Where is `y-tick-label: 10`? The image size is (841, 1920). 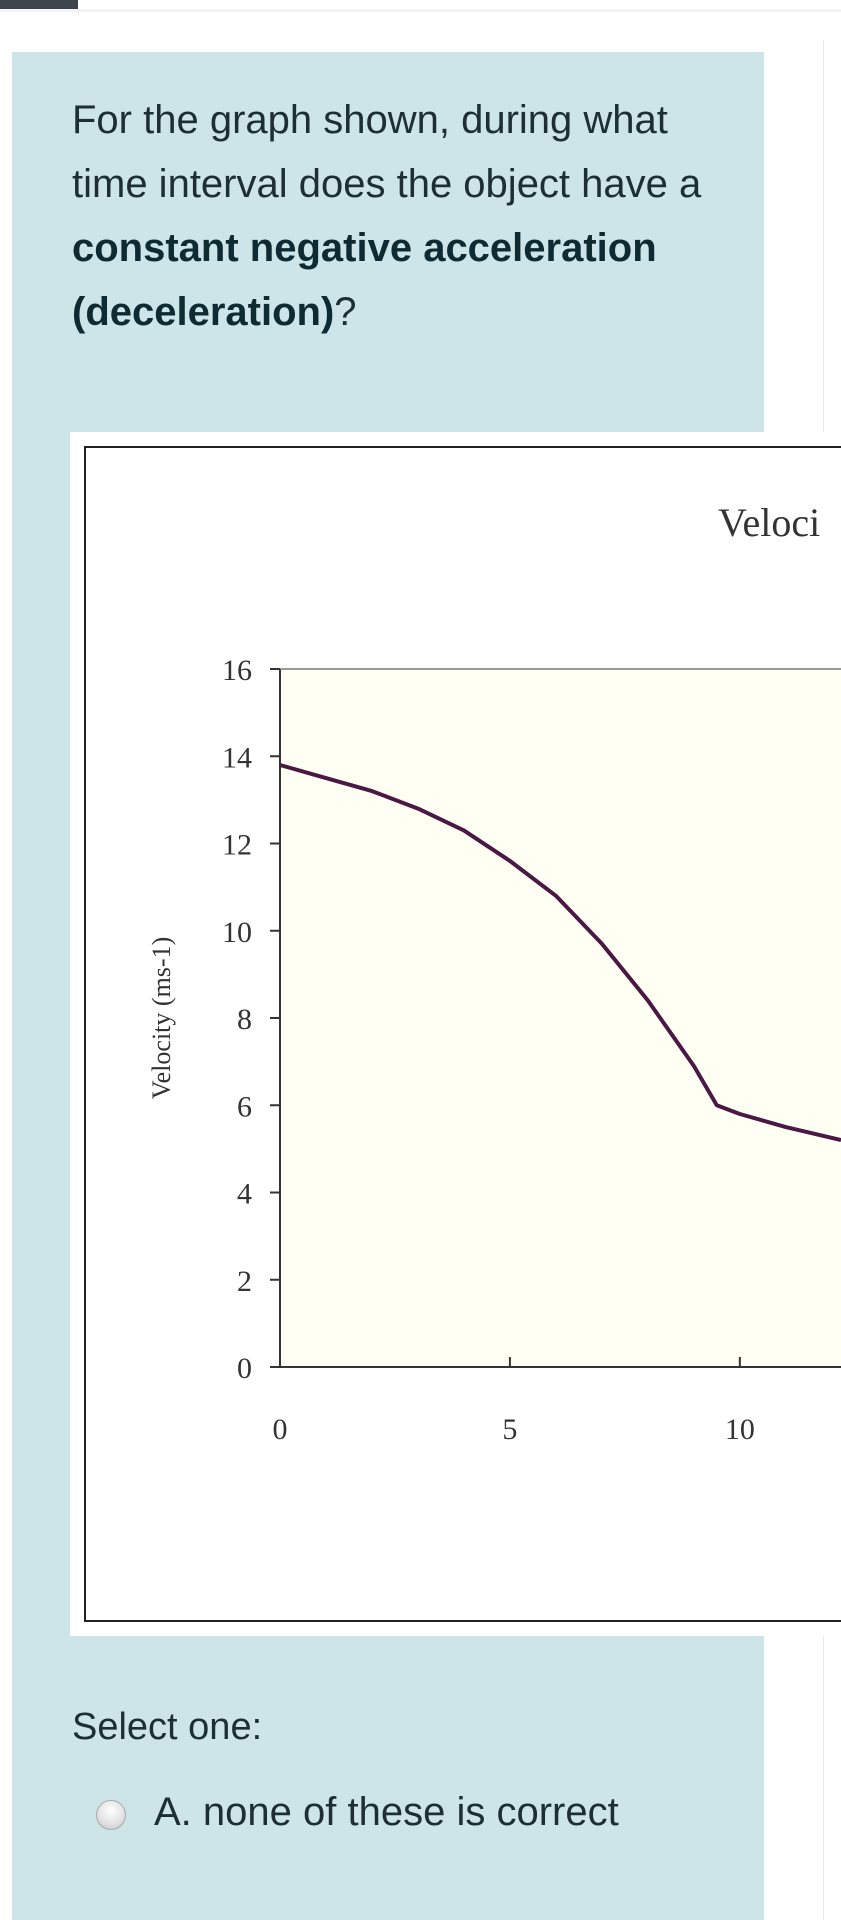 y-tick-label: 10 is located at coordinates (237, 932).